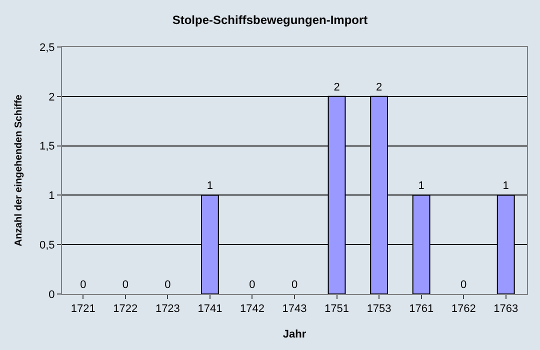 The height and width of the screenshot is (350, 540). What do you see at coordinates (47, 48) in the screenshot?
I see `y-tick-label: 2,5` at bounding box center [47, 48].